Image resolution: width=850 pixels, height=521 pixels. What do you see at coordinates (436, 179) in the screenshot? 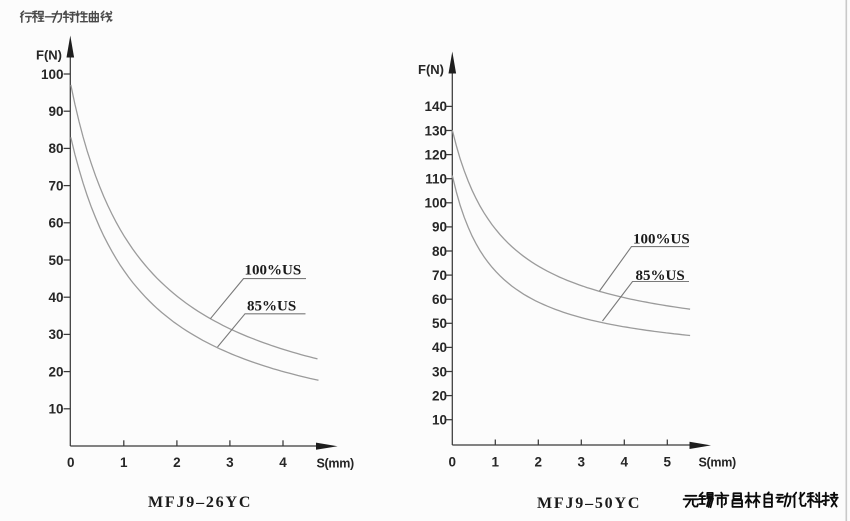
I see `svg-text: 110` at bounding box center [436, 179].